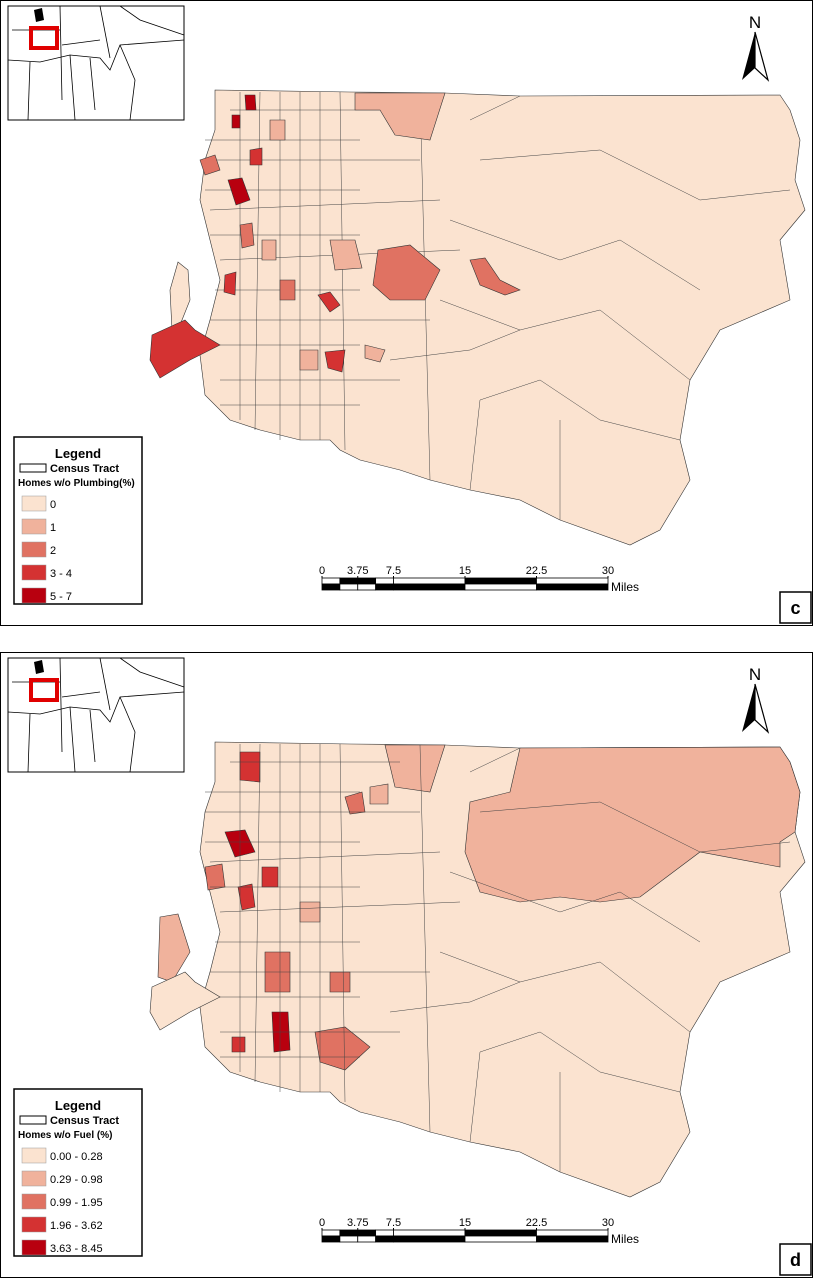 This screenshot has height=1280, width=814. Describe the element at coordinates (53, 551) in the screenshot. I see `legend-label: 2` at that location.